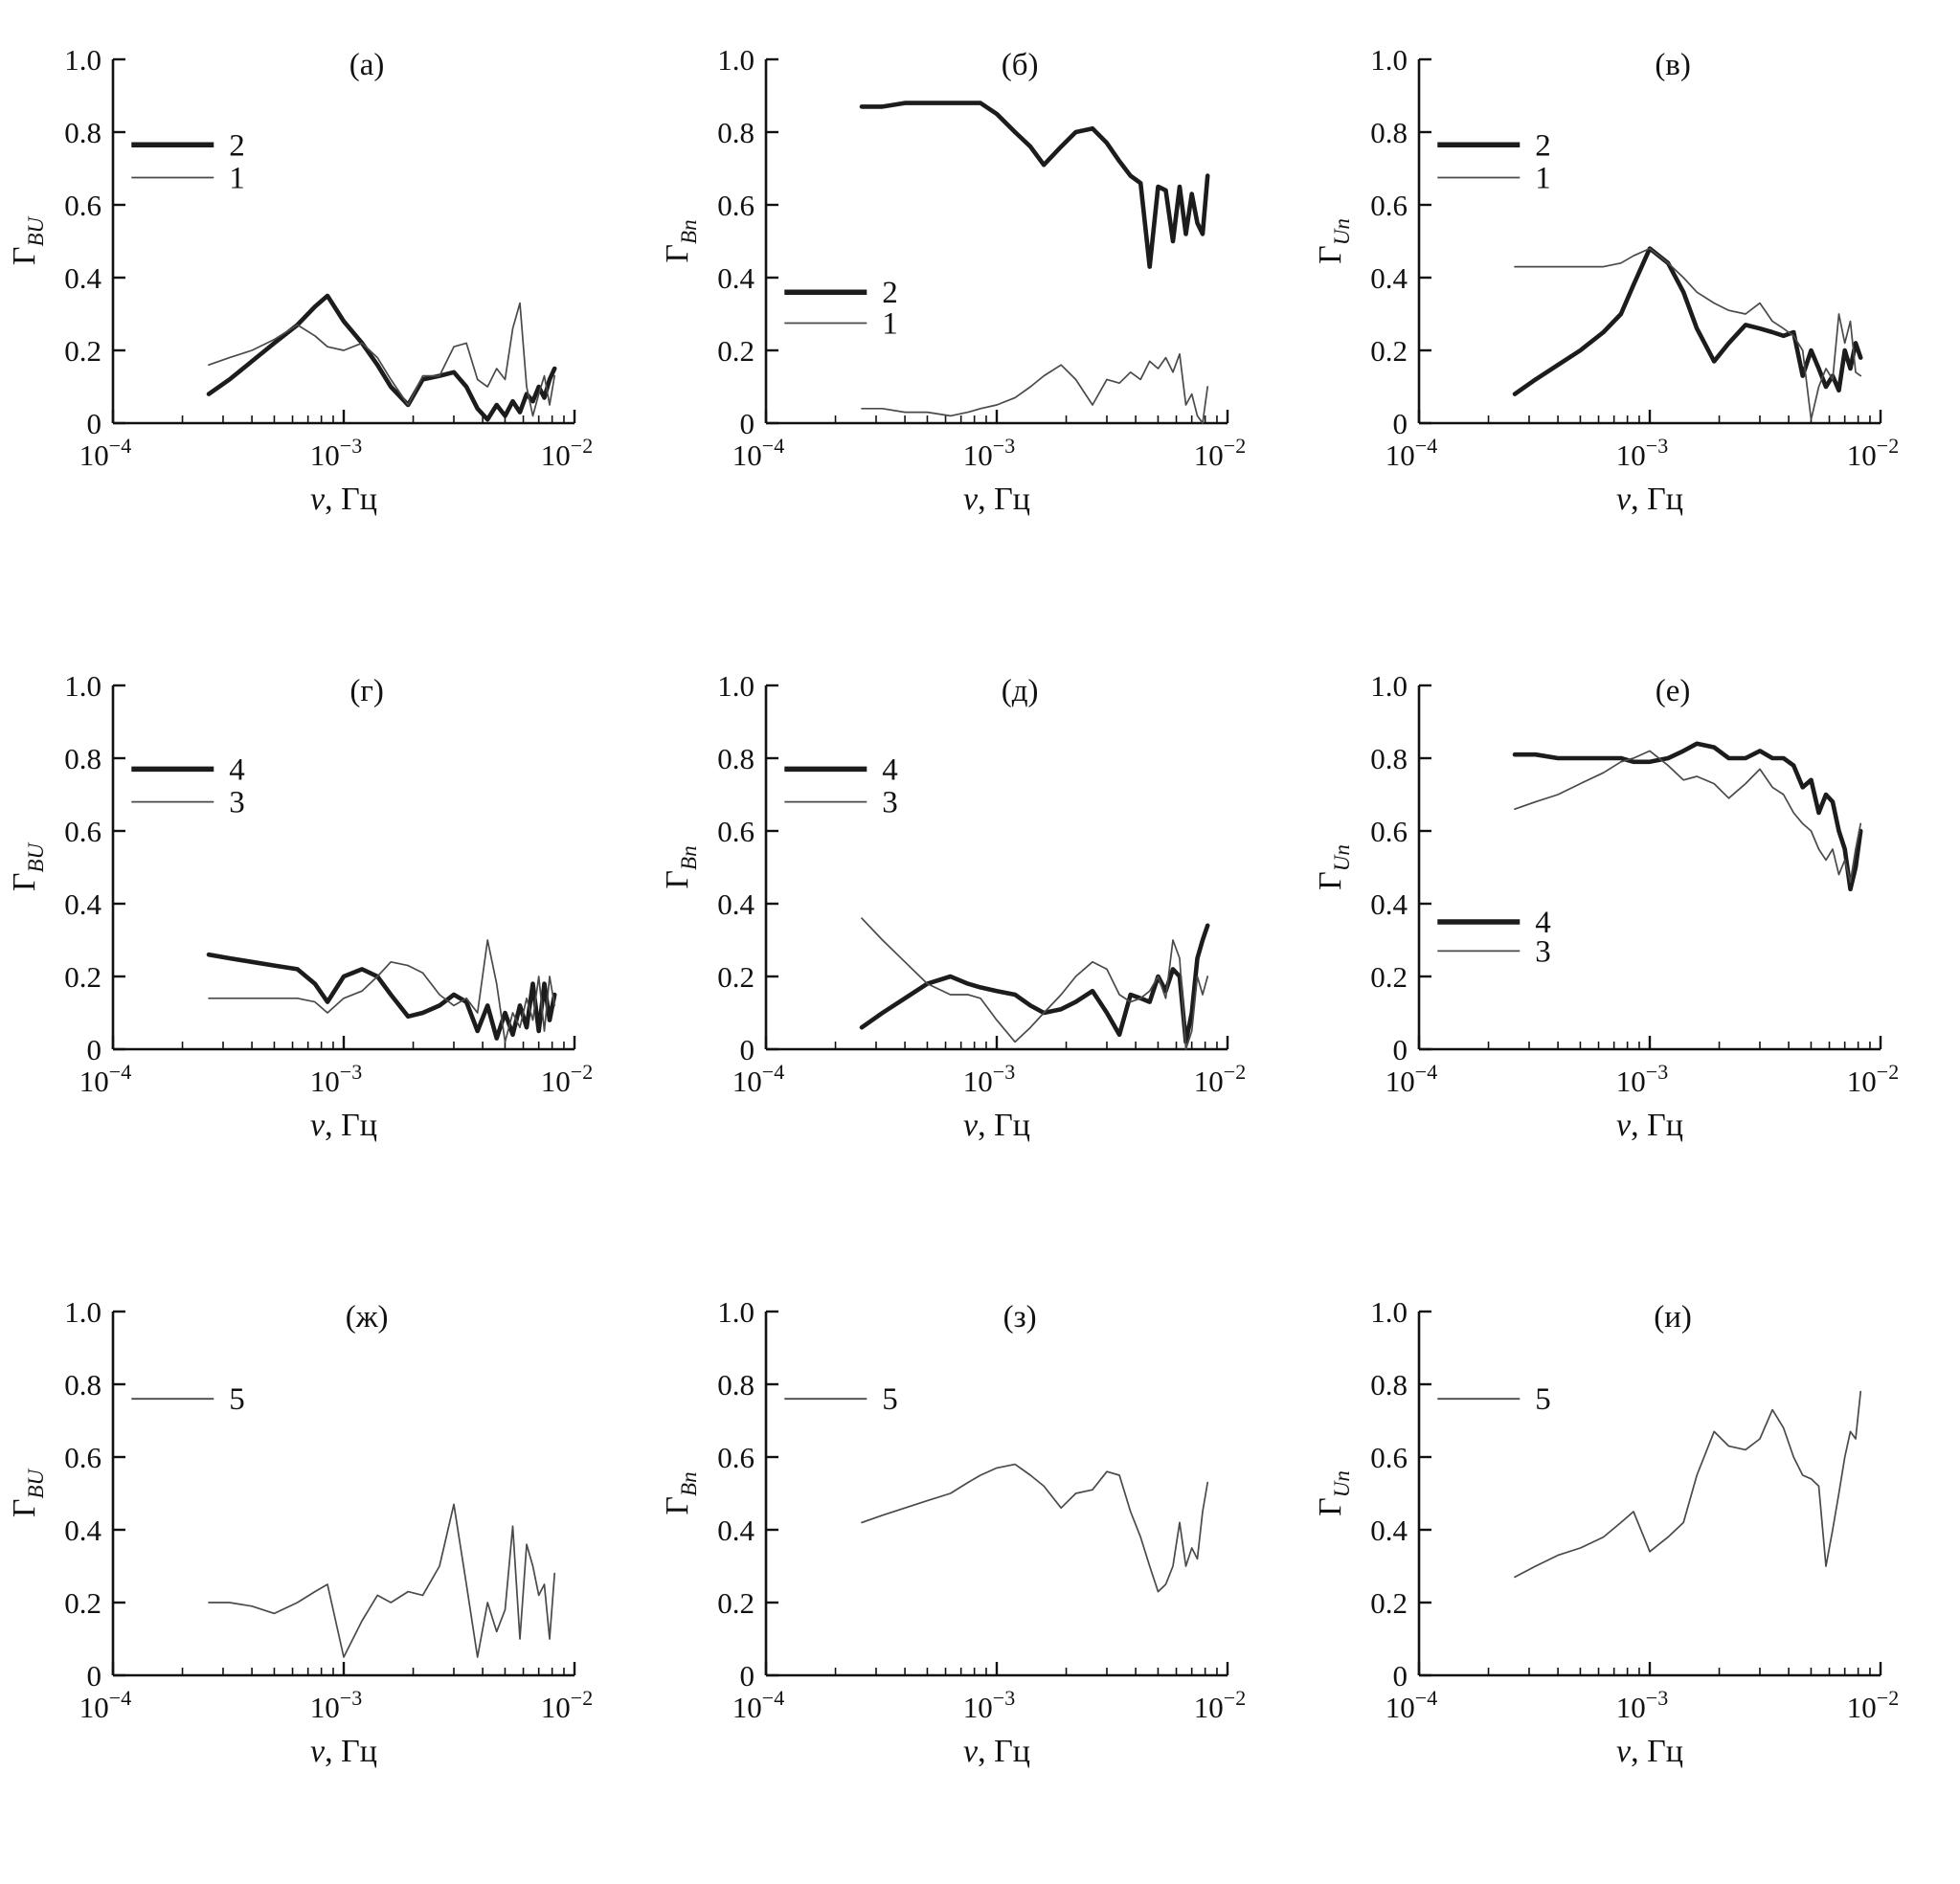  I want to click on y-axis-label: ΓBn, so click(680, 240).